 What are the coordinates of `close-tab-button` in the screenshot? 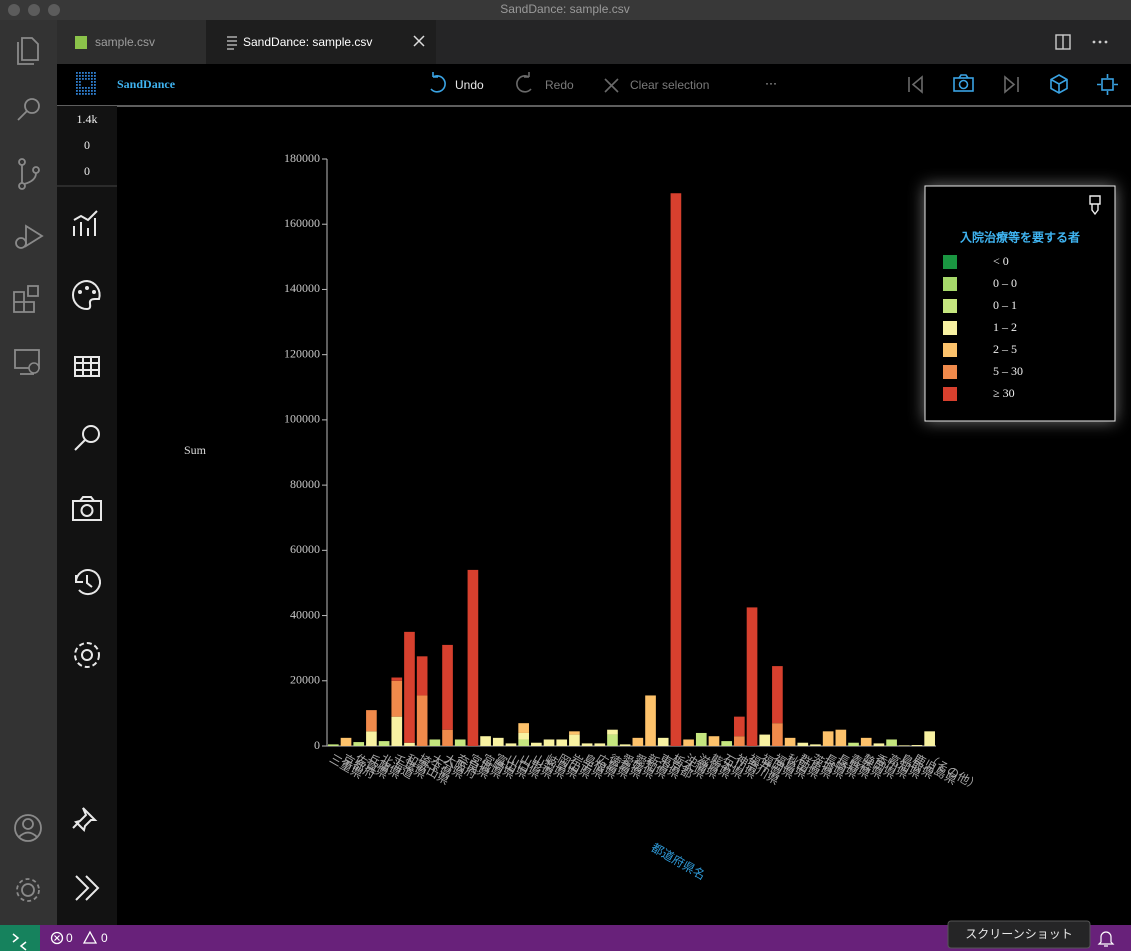 It's located at (419, 41).